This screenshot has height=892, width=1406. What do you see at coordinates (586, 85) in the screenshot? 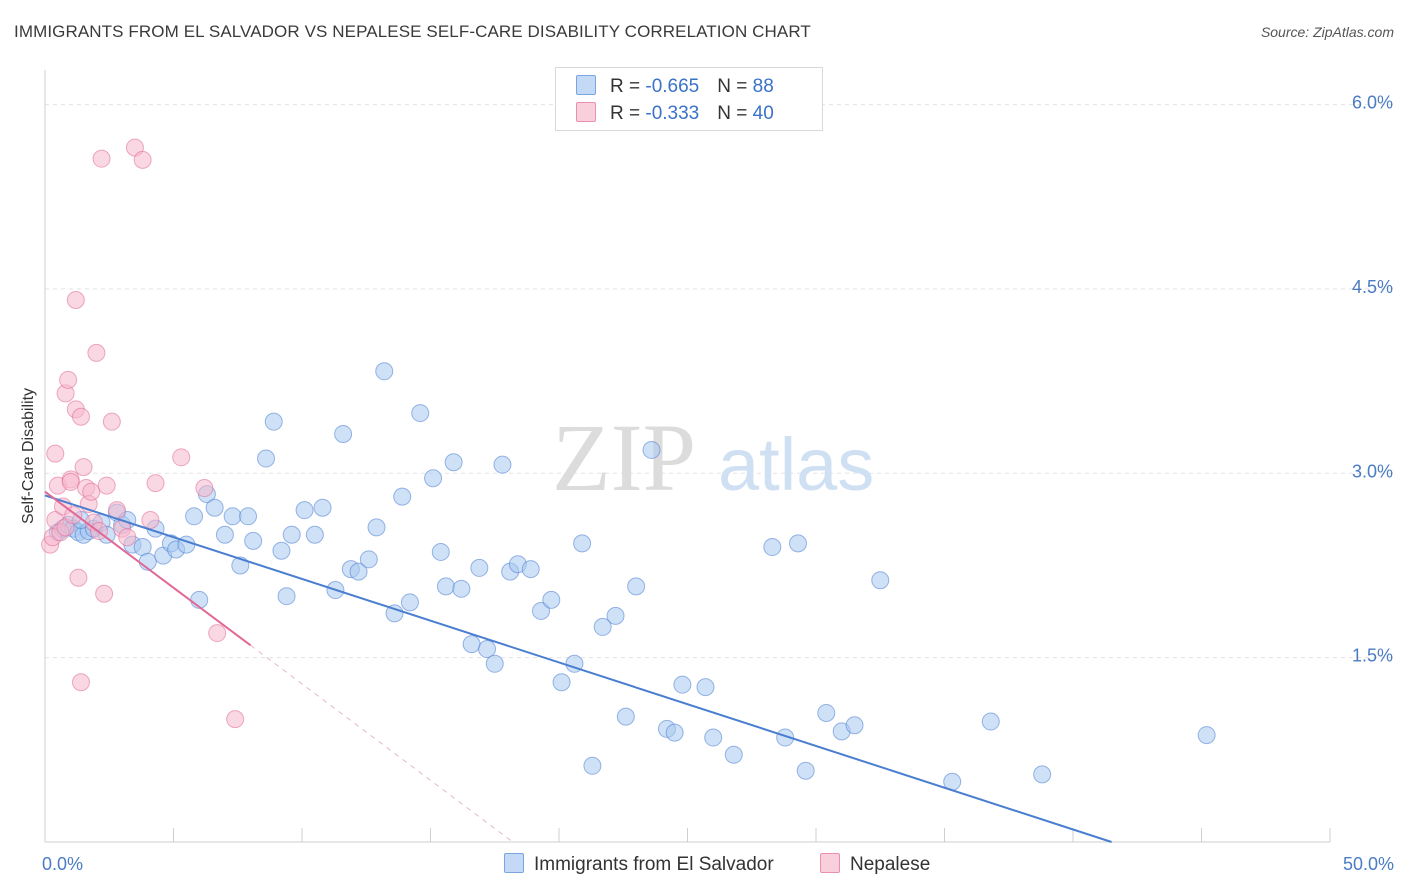
I see `legend-swatch-el-salvador` at bounding box center [586, 85].